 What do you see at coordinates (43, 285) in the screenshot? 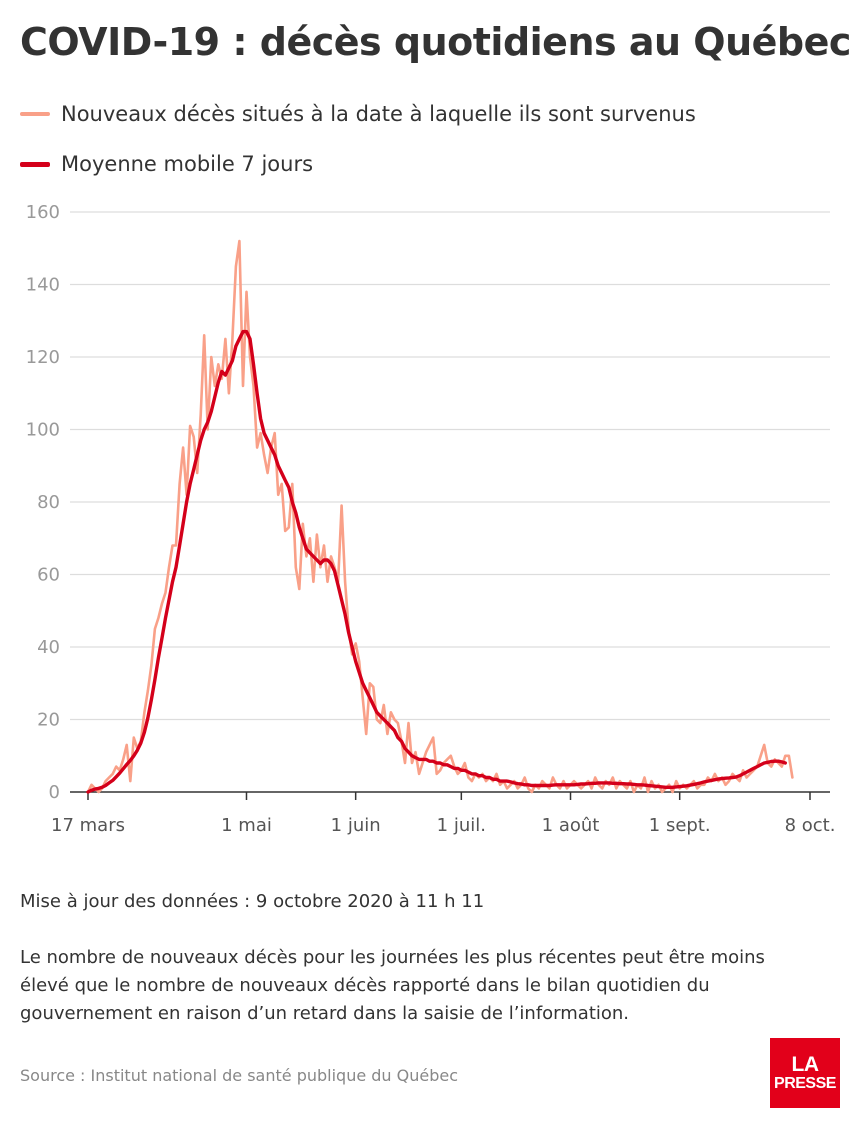
I see `y-tick-label-140: 140` at bounding box center [43, 285].